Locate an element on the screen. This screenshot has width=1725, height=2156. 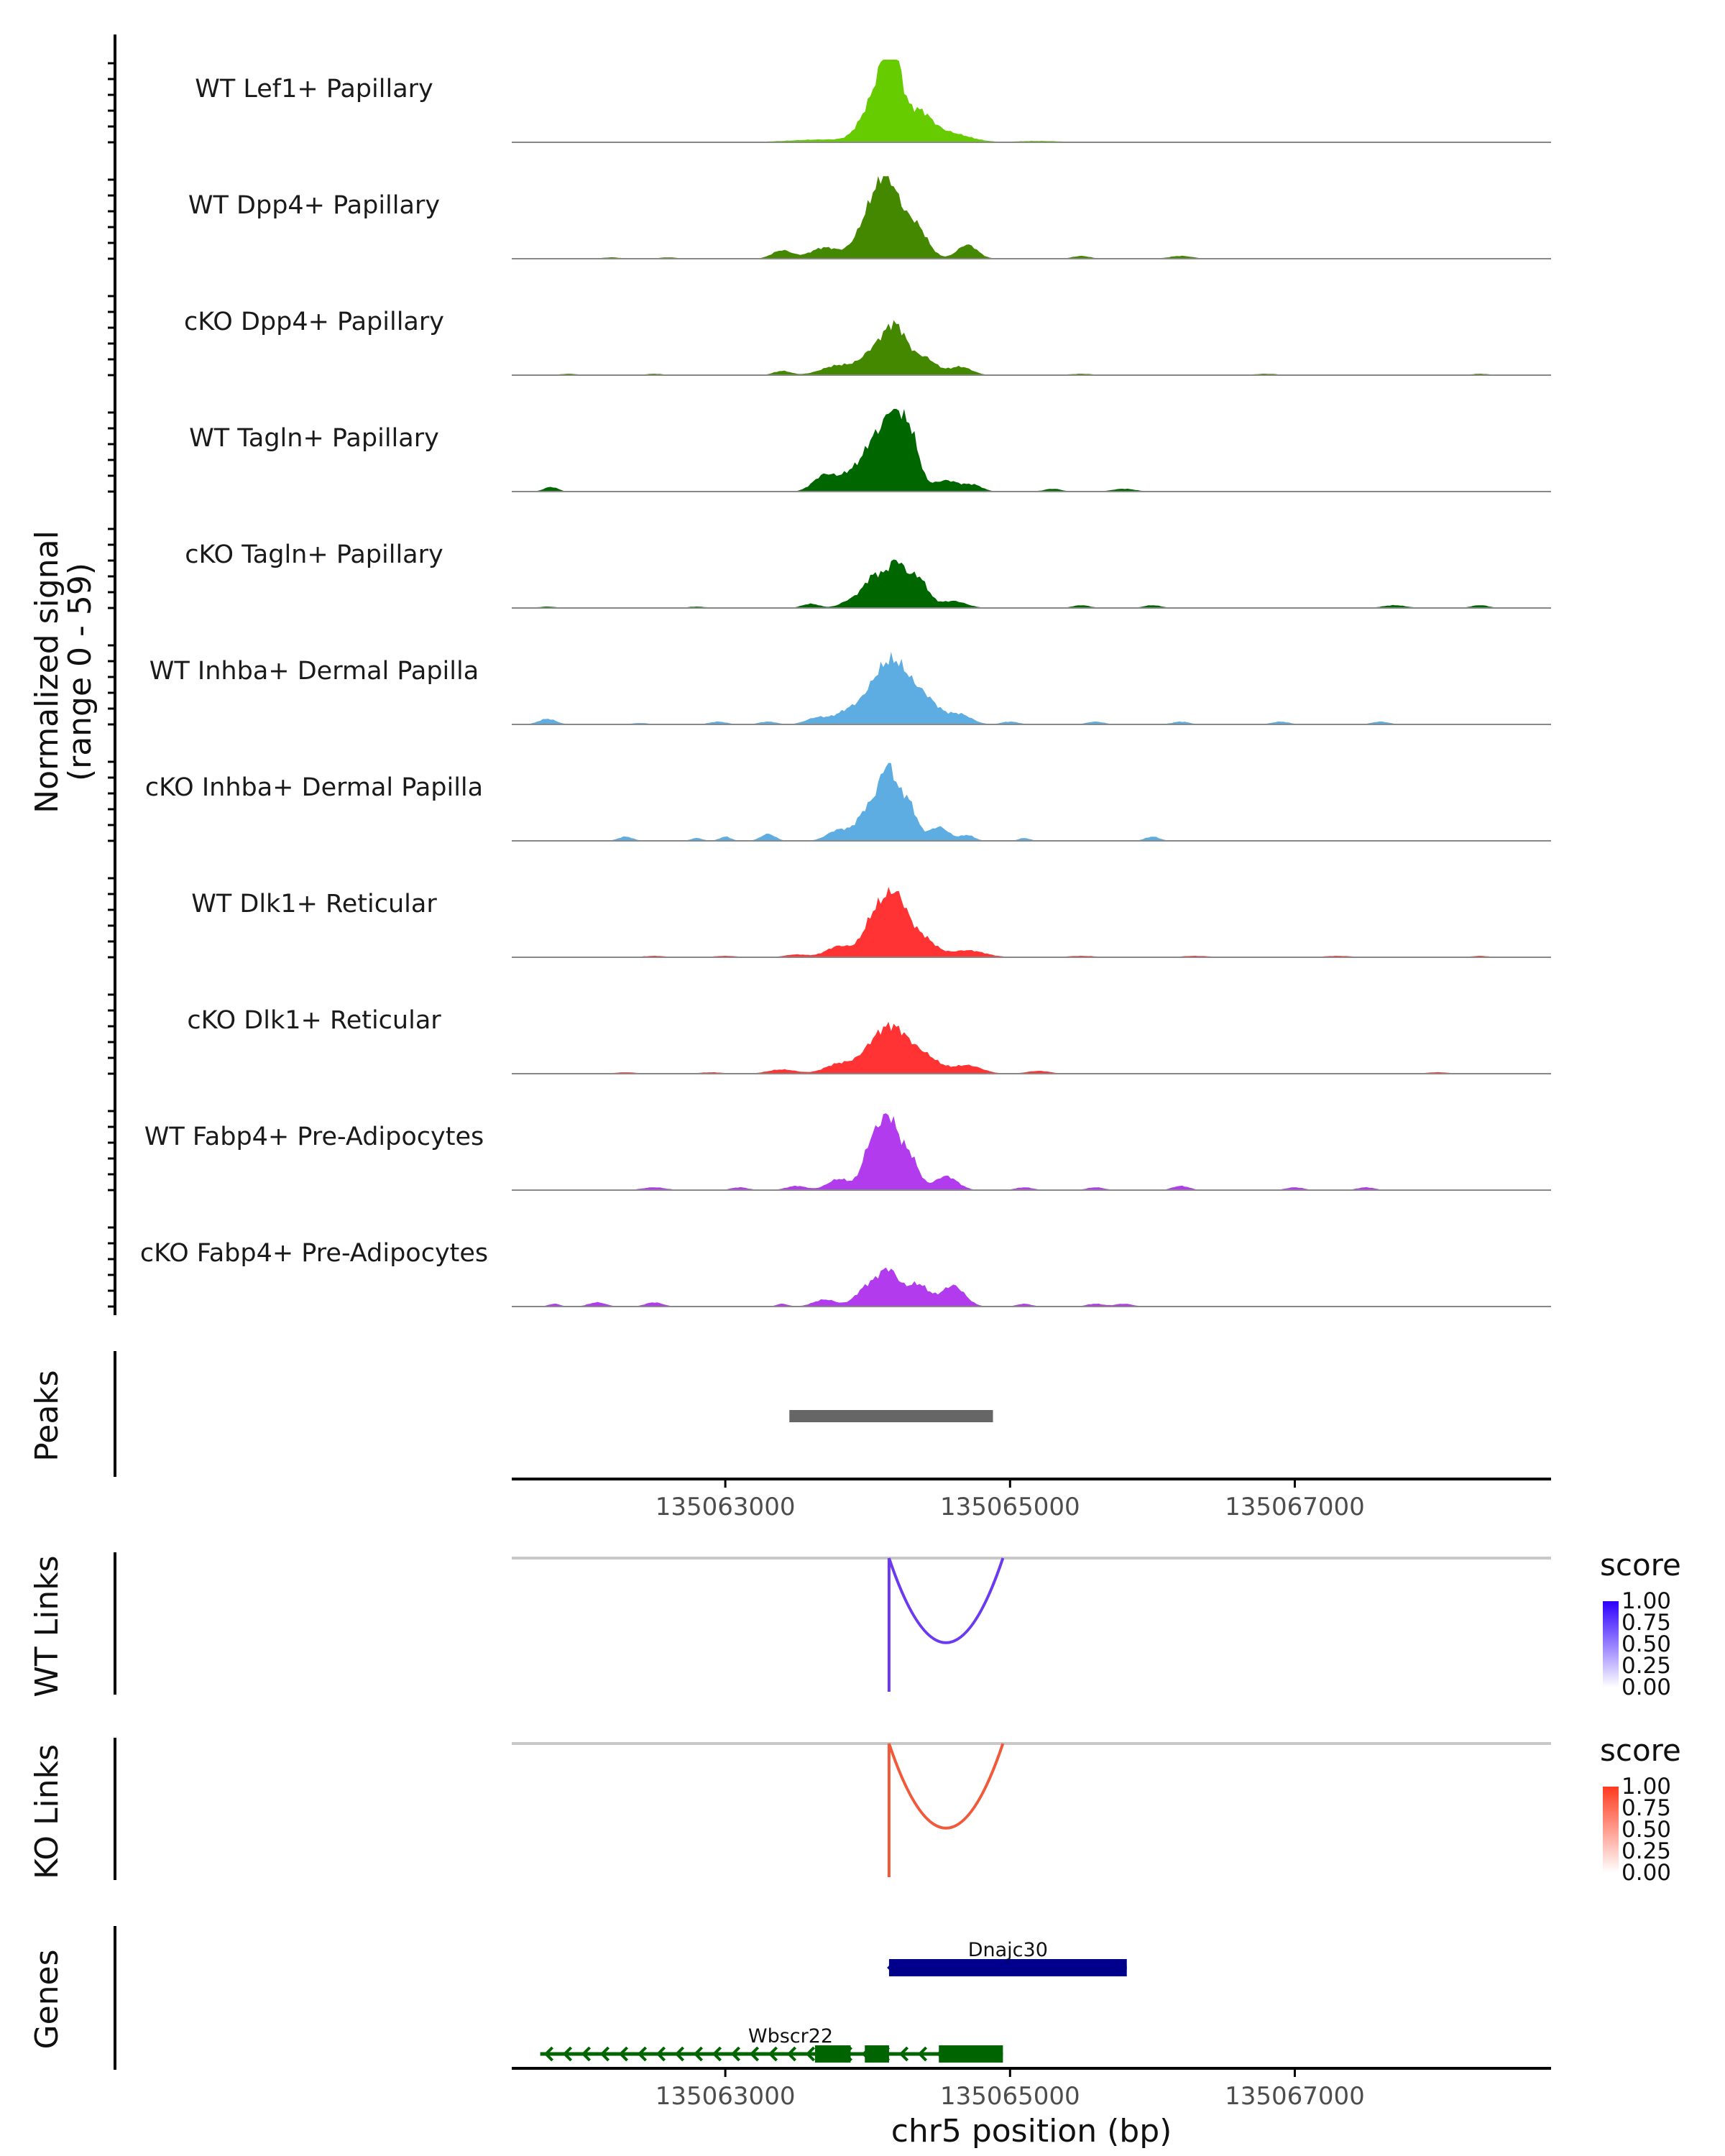
coverage-track-3: WT Tagln+ Papillary is located at coordinates (870, 450).